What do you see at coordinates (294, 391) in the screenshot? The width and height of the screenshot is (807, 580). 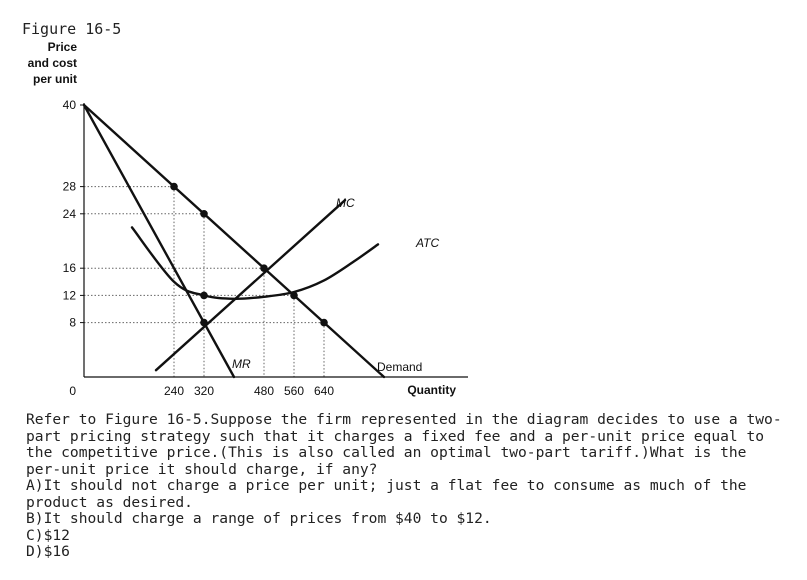 I see `x-tick-label: 560` at bounding box center [294, 391].